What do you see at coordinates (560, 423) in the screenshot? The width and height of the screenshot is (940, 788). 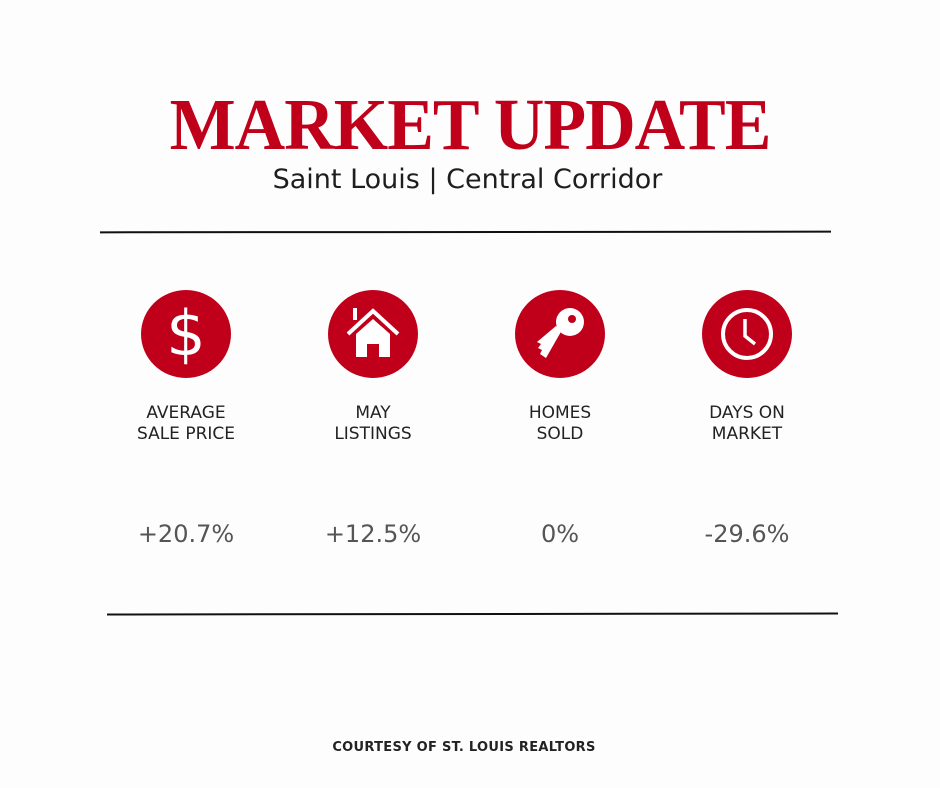 I see `stat-label: HOMES SOLD` at bounding box center [560, 423].